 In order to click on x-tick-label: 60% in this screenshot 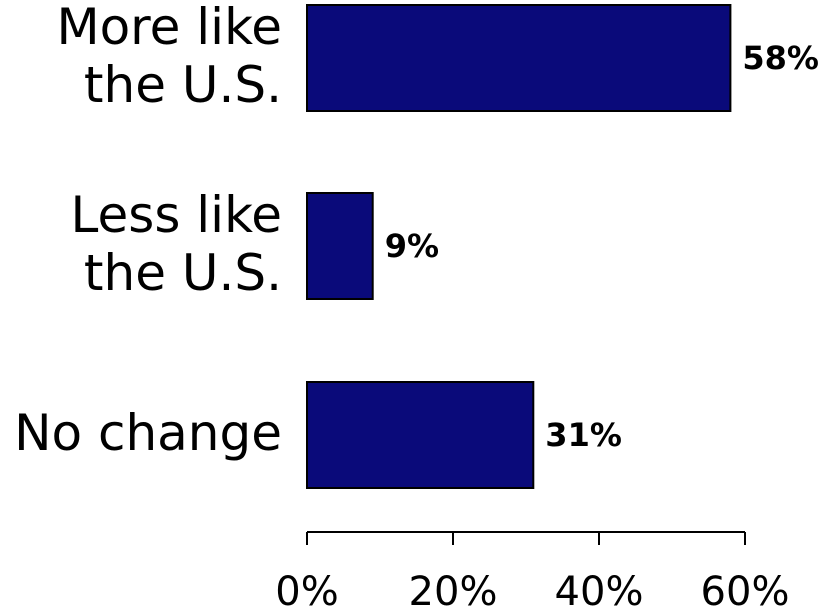, I will do `click(745, 592)`.